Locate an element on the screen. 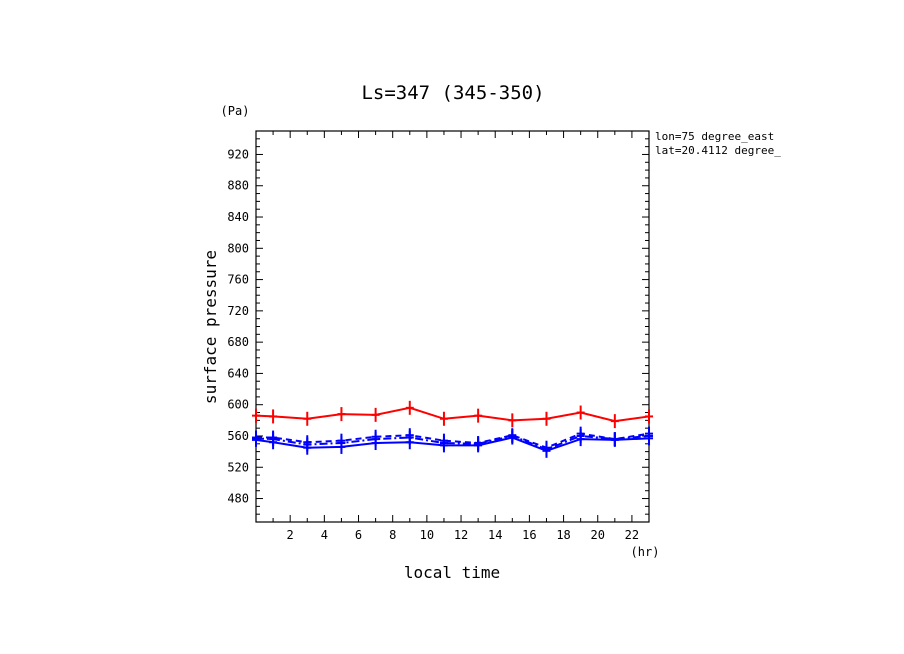  y-tick-label: 560 is located at coordinates (238, 436).